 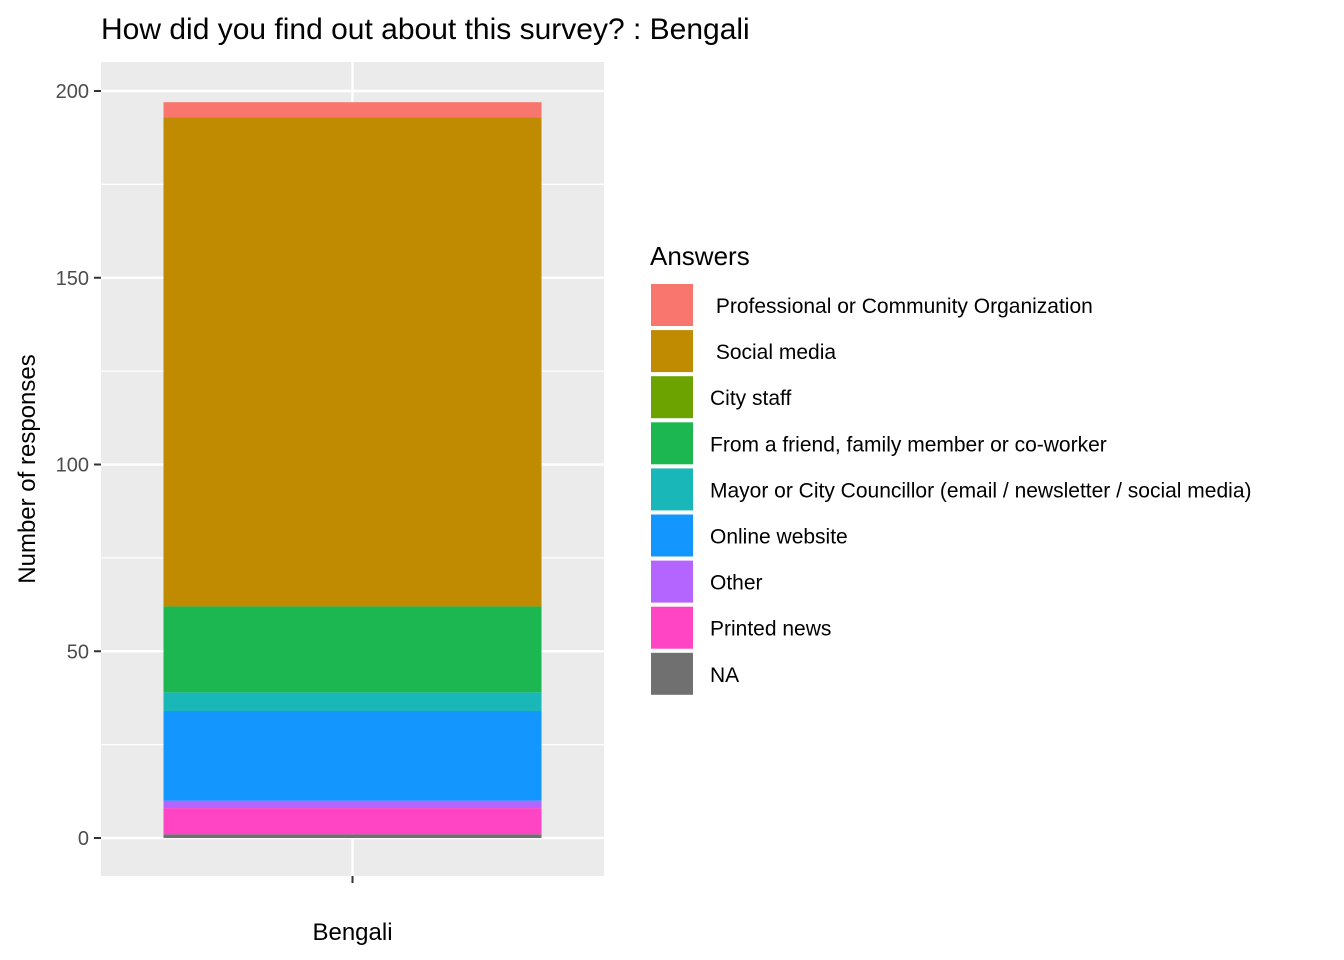 I want to click on legend-label: Professional or Community Organization, so click(x=901, y=306).